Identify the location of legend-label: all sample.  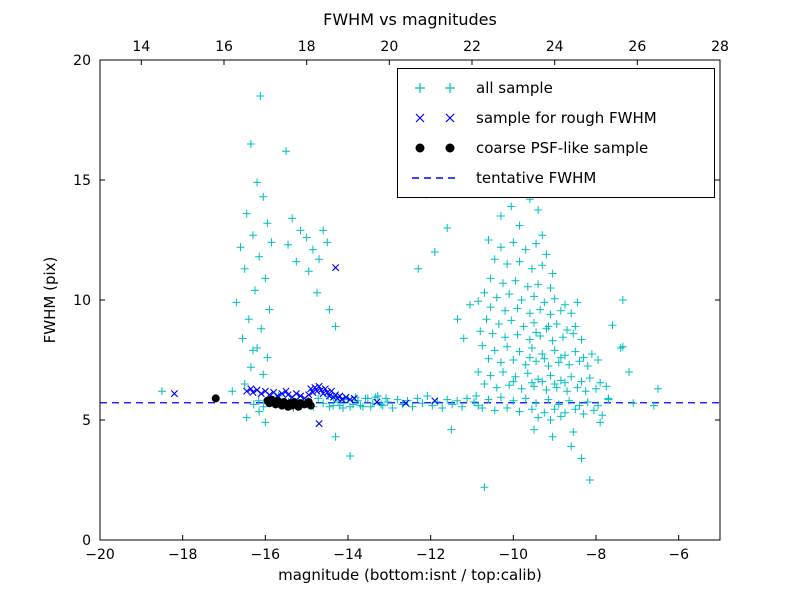
(514, 88).